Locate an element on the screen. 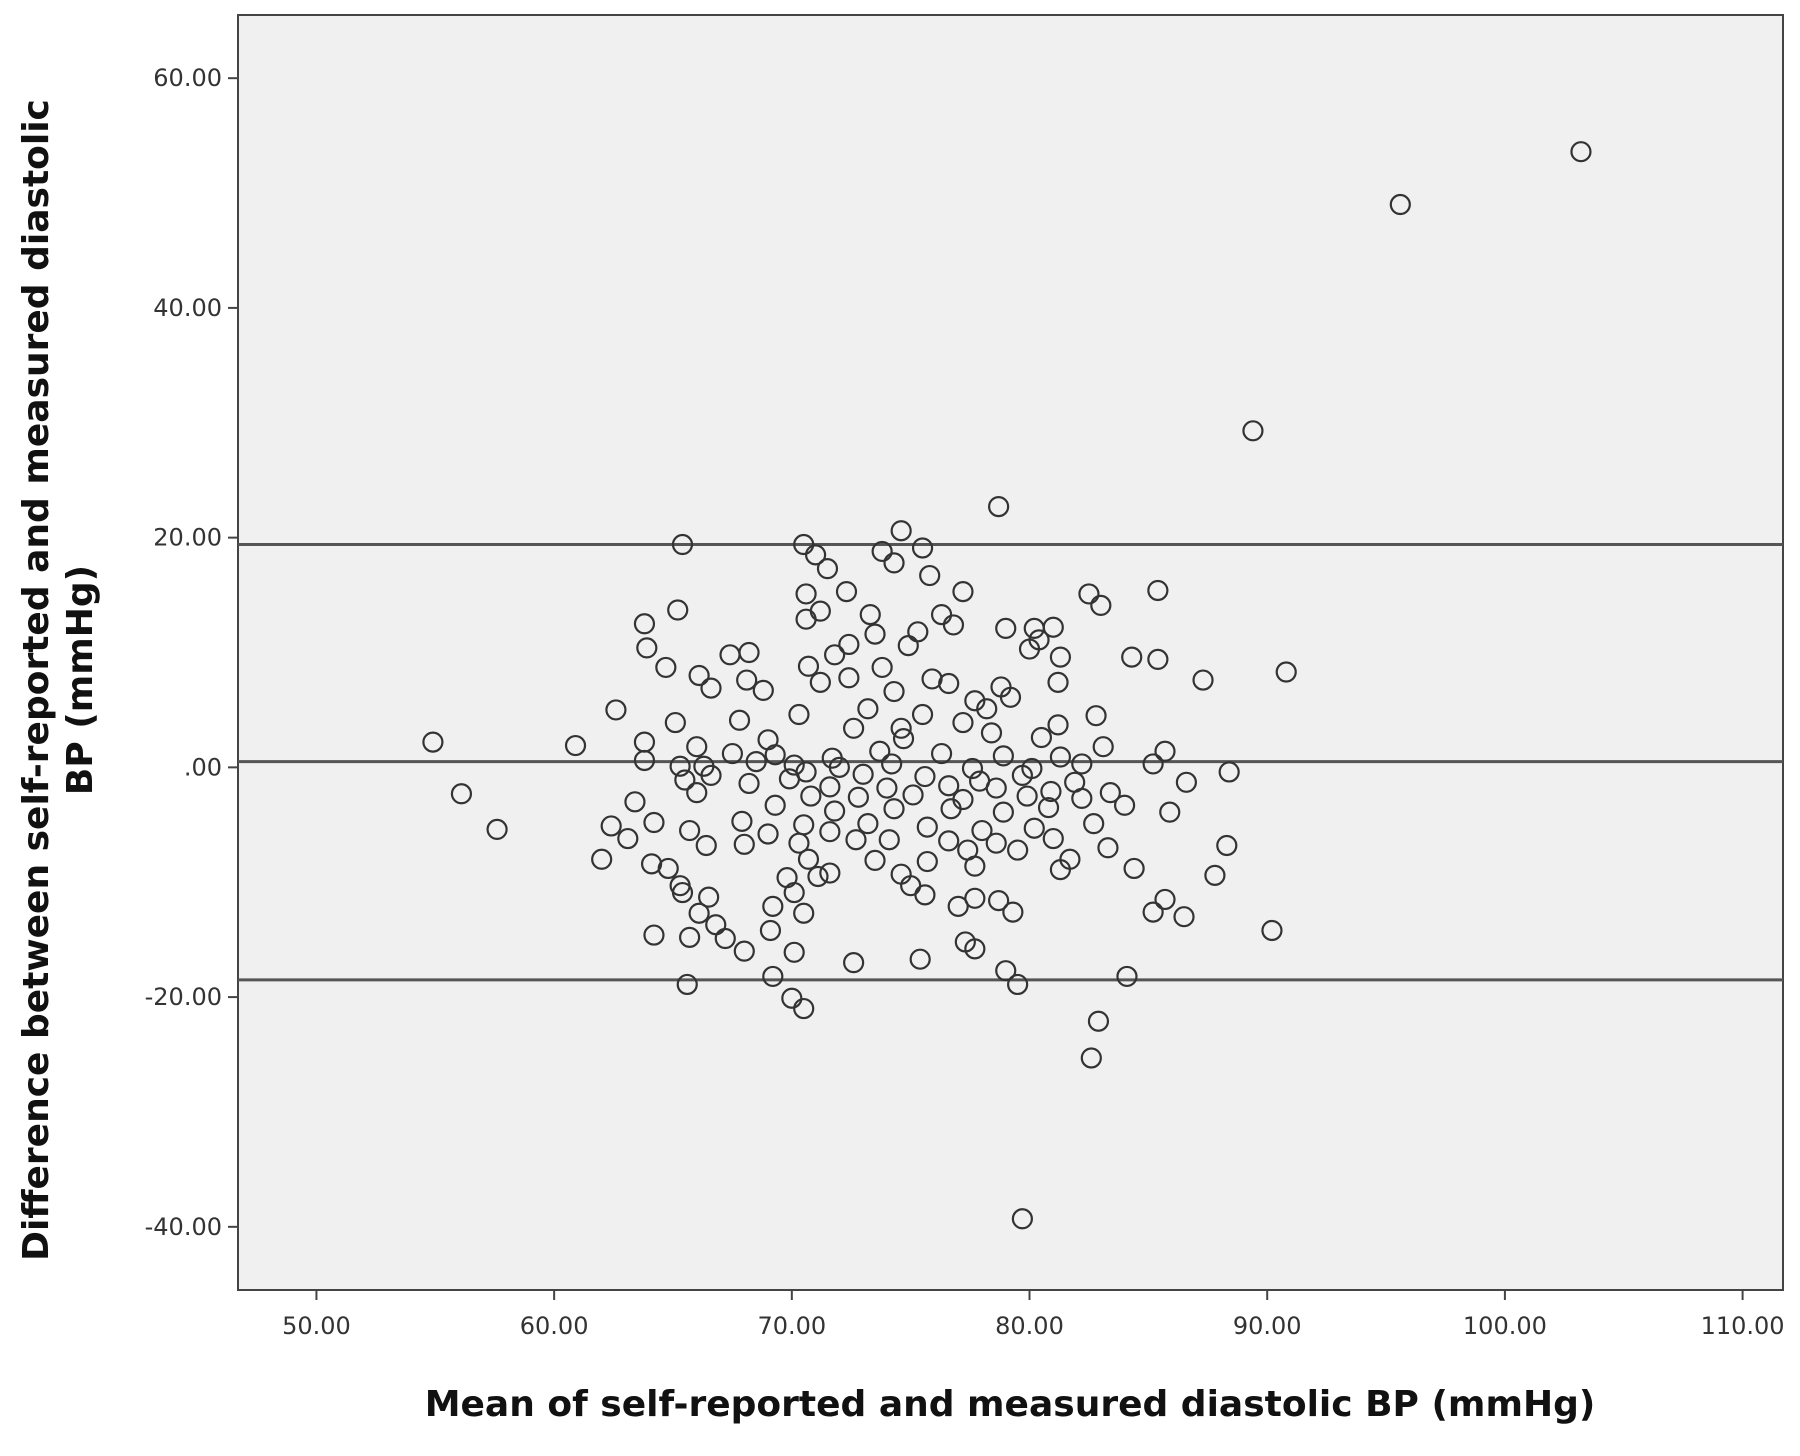 Image resolution: width=1800 pixels, height=1456 pixels. x-tick-label: 100.00 is located at coordinates (1505, 1326).